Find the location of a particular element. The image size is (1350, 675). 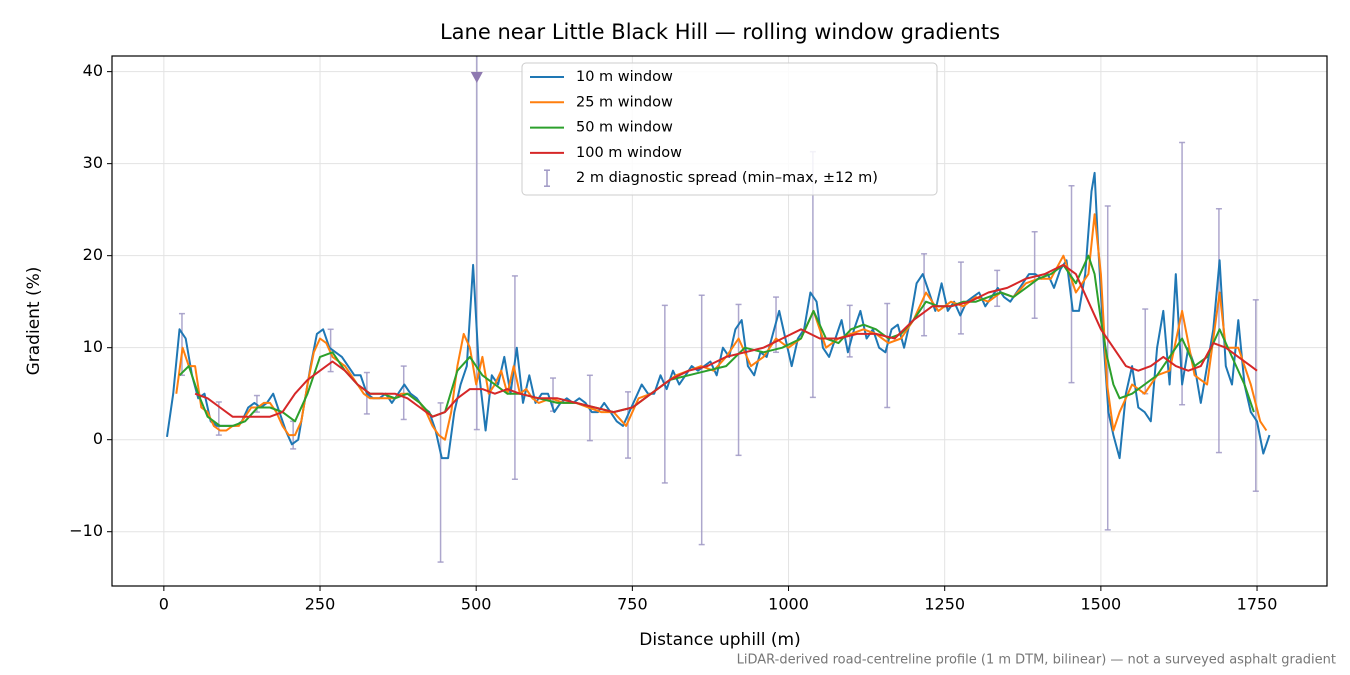

legend-label: 25 m window is located at coordinates (624, 102).